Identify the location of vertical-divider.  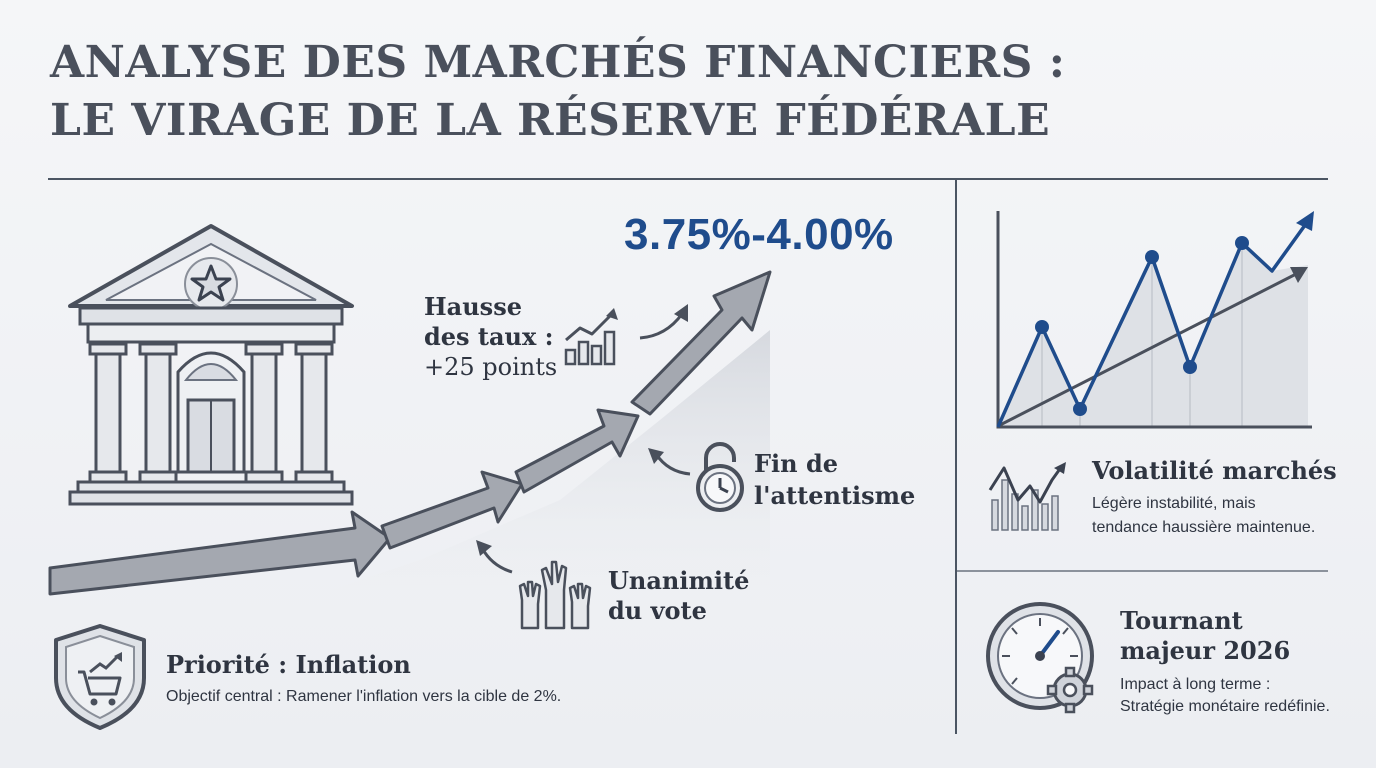
(956, 456).